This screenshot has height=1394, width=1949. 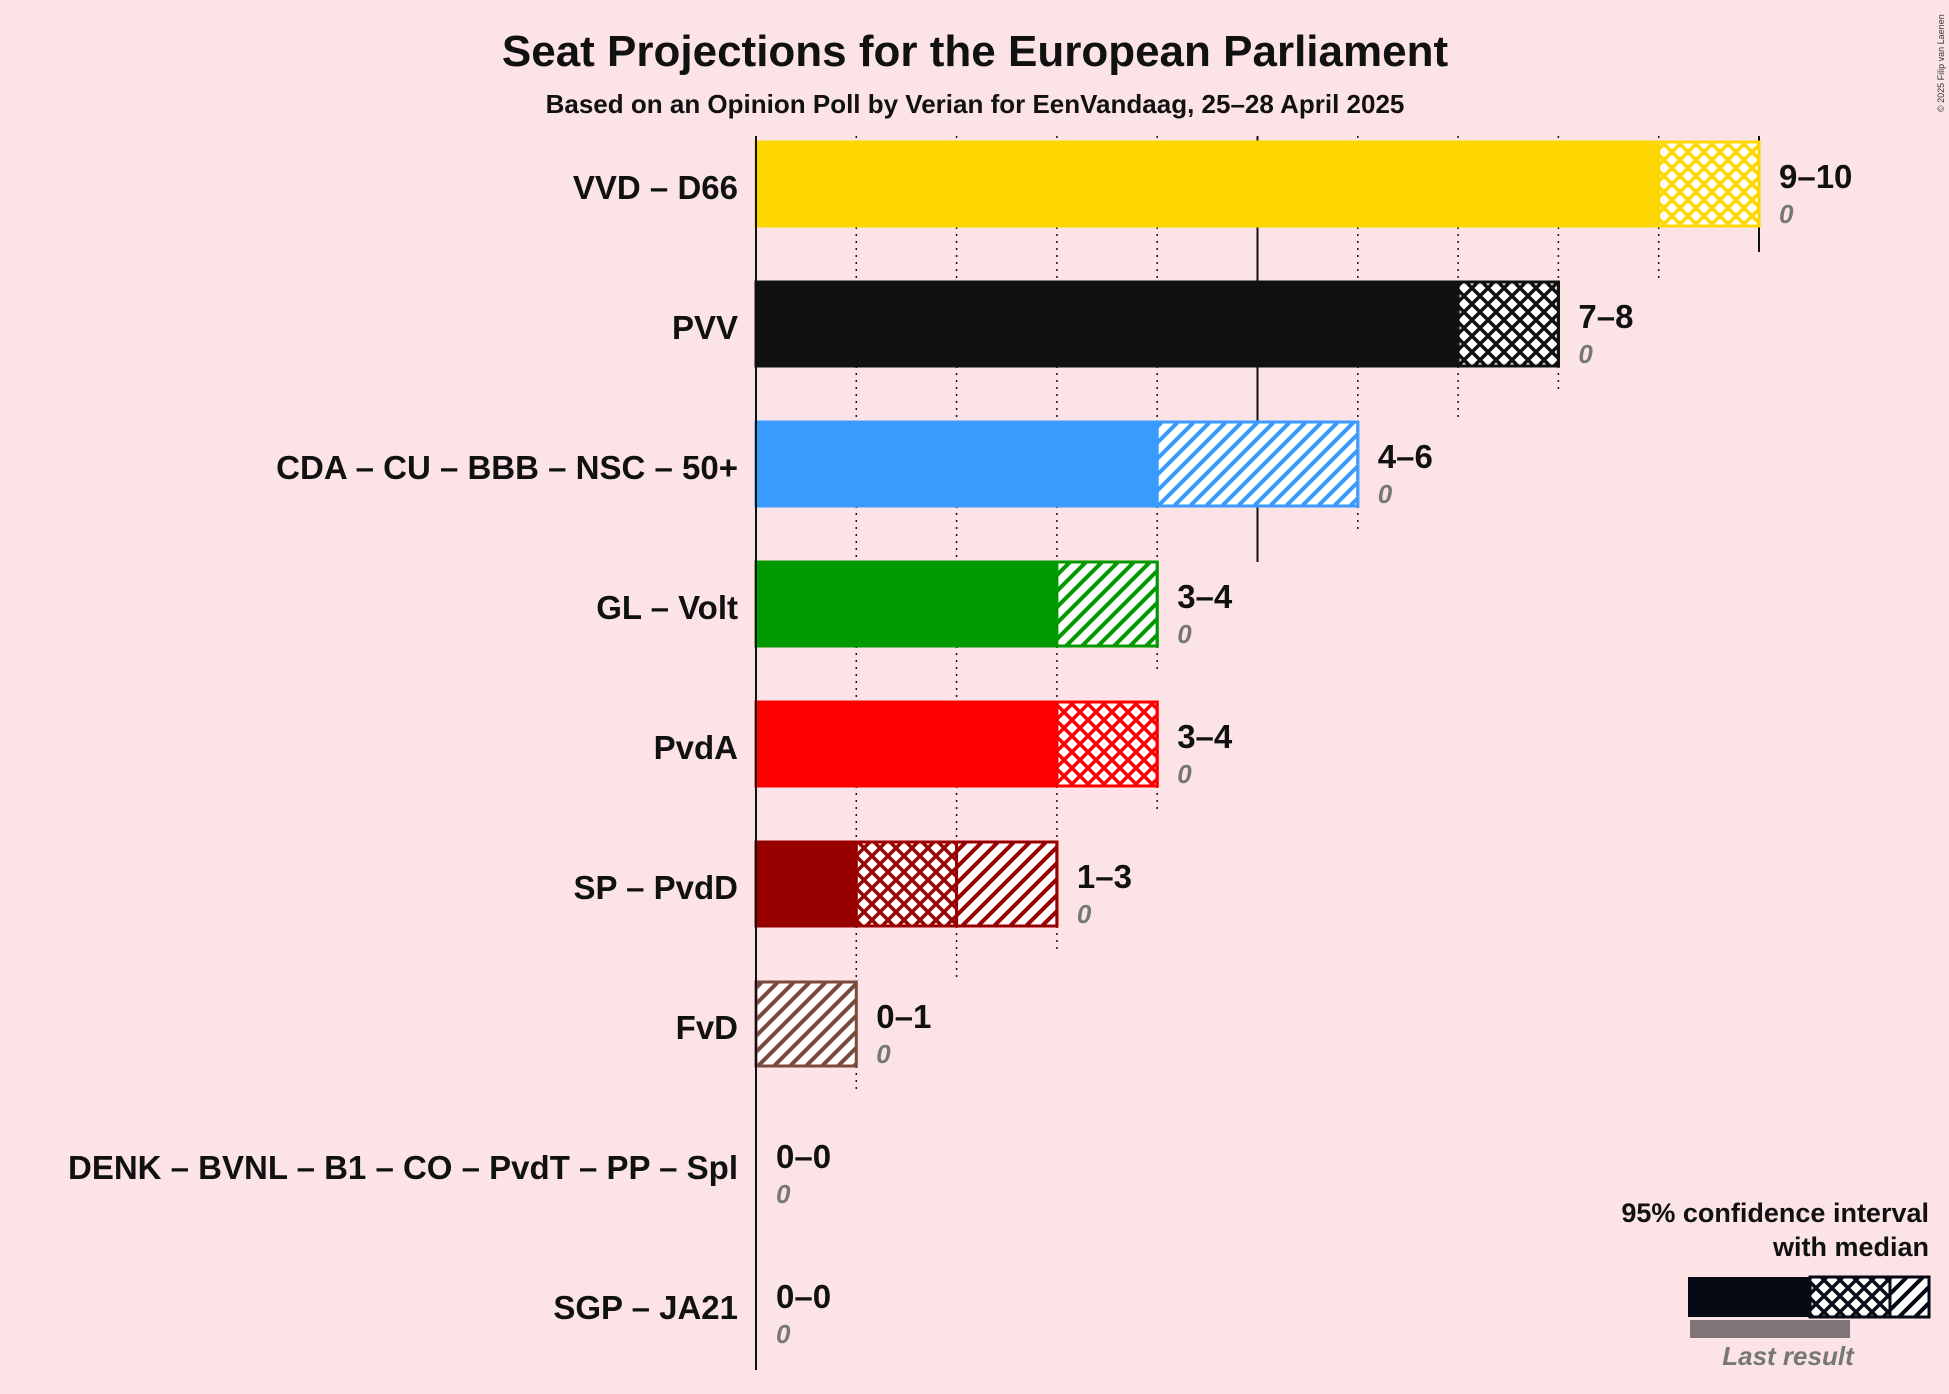 I want to click on party-label: PVV, so click(x=705, y=327).